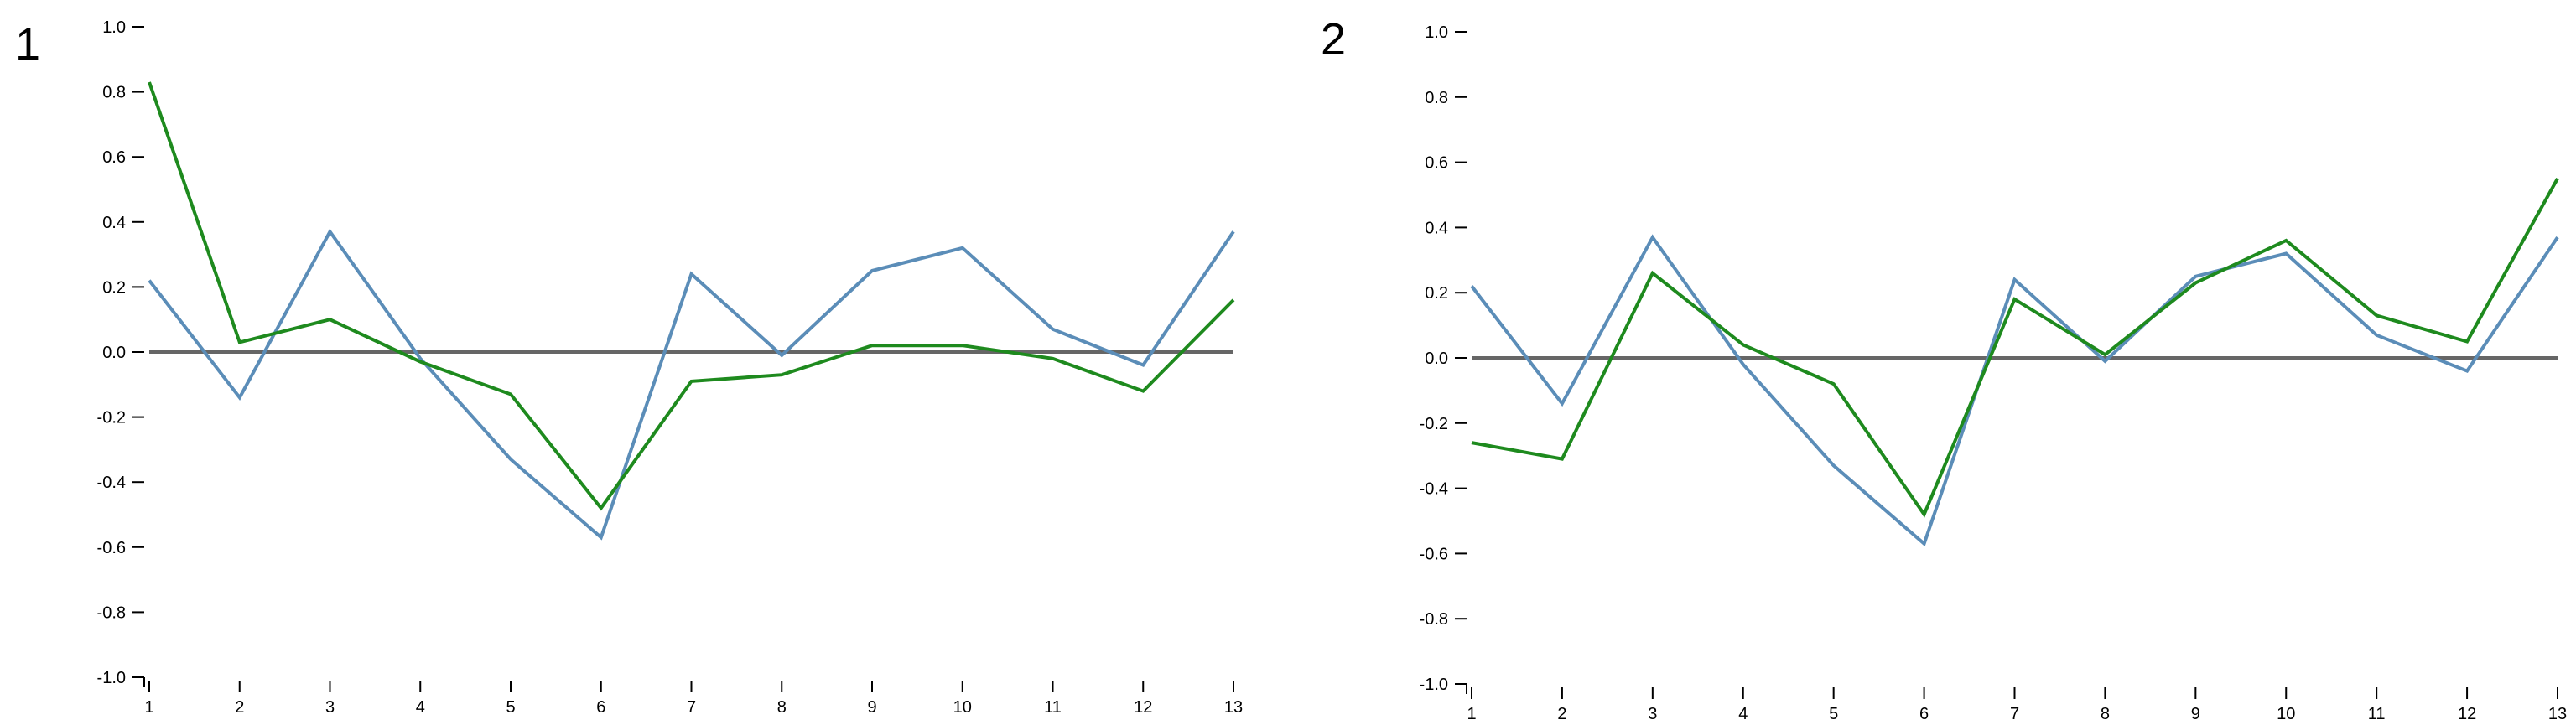  I want to click on panel-1-number: 1, so click(28, 44).